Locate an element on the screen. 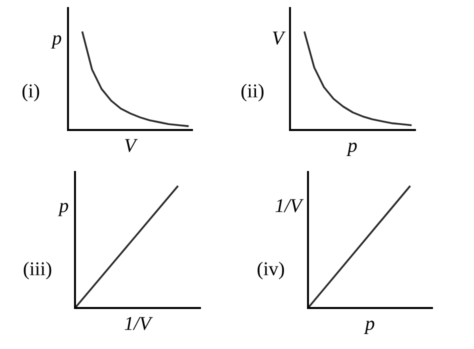  y-axis-title: 1/V is located at coordinates (289, 205).